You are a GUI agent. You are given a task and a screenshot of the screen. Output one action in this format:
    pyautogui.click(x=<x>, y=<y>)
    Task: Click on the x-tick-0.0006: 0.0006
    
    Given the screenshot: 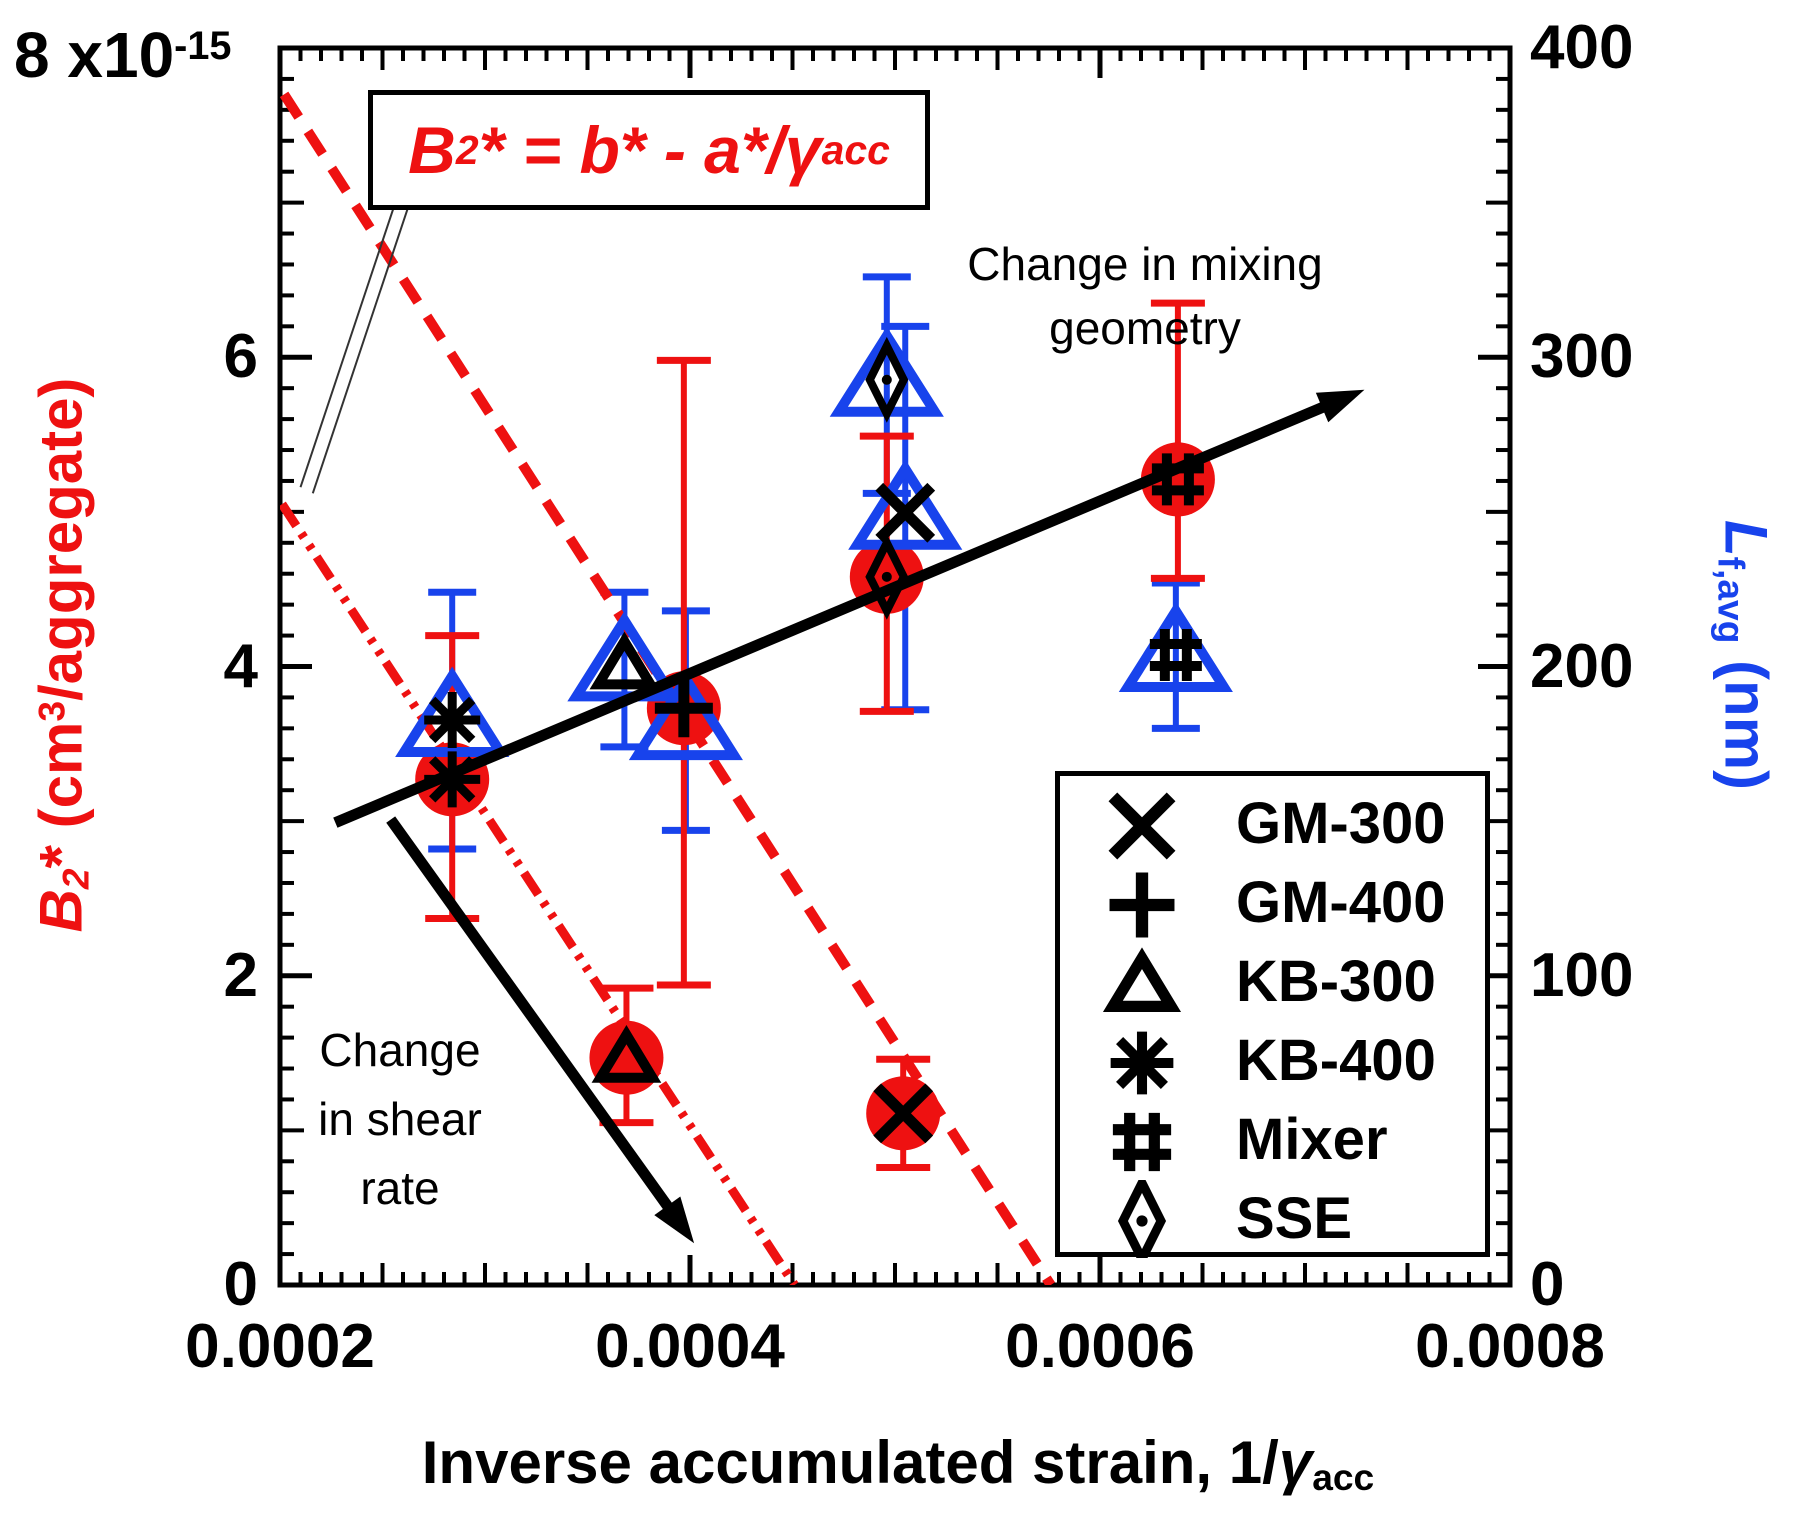 What is the action you would take?
    pyautogui.click(x=1100, y=1346)
    